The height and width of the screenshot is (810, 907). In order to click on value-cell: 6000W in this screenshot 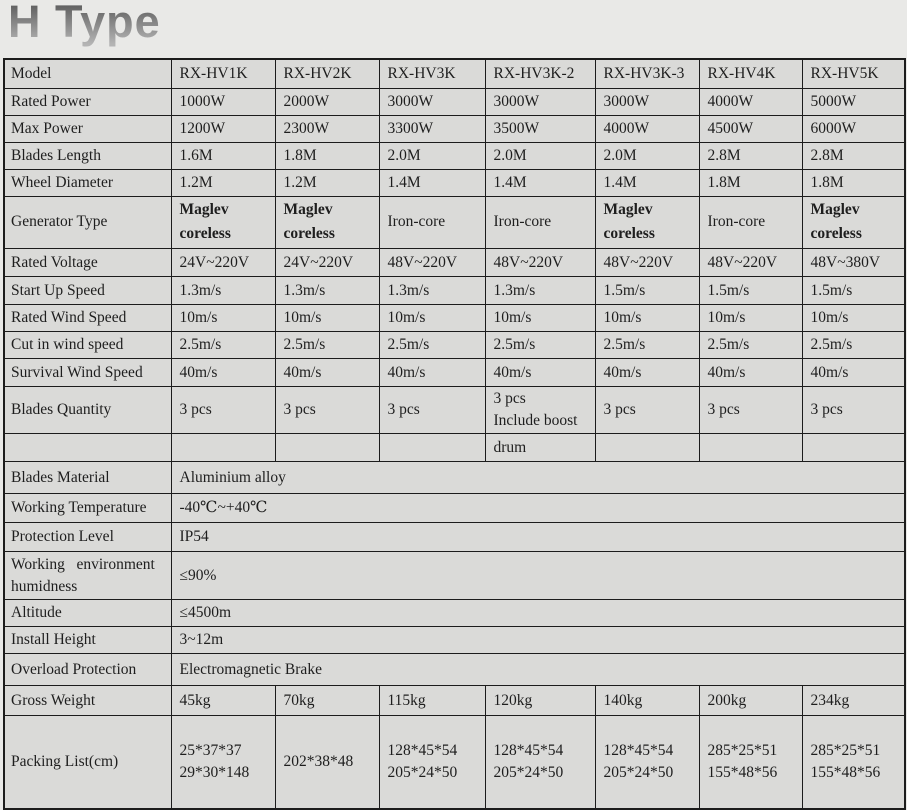, I will do `click(853, 128)`.